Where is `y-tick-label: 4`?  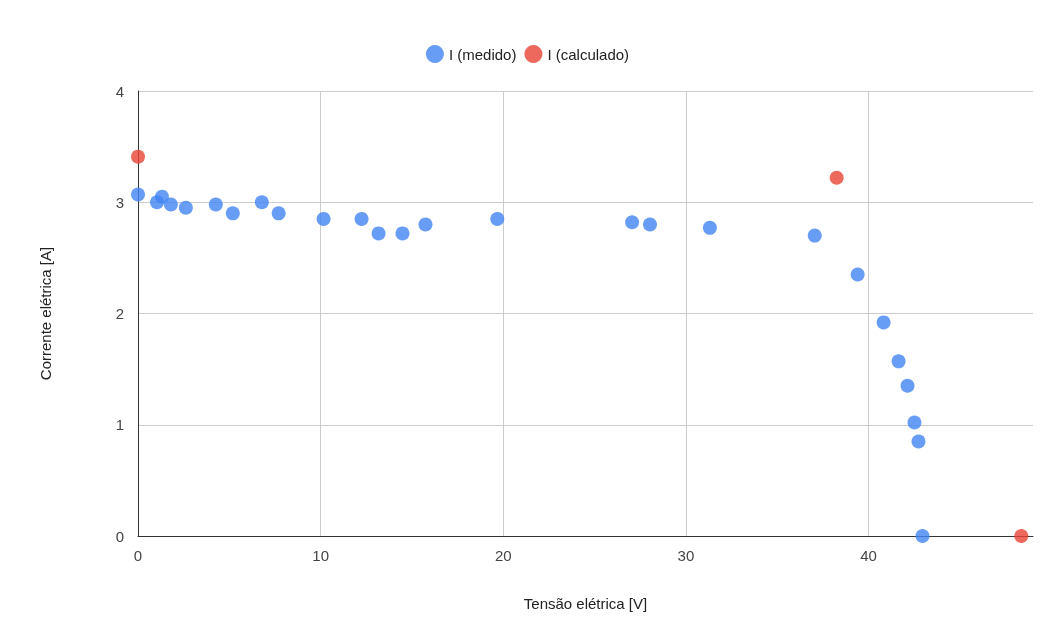
y-tick-label: 4 is located at coordinates (119, 91).